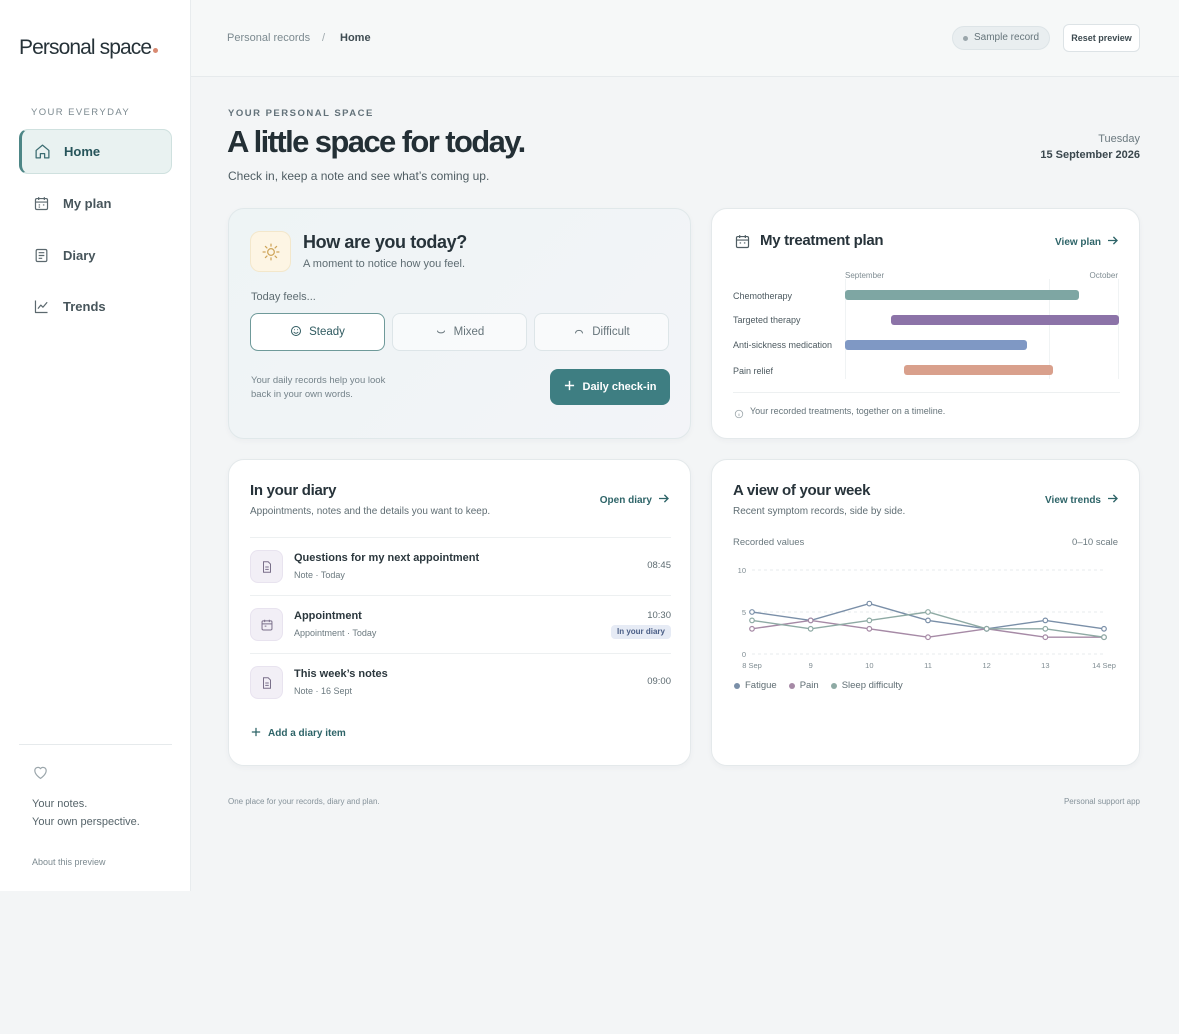 The width and height of the screenshot is (1179, 1034). I want to click on timeline-row-chemotherapy, so click(982, 295).